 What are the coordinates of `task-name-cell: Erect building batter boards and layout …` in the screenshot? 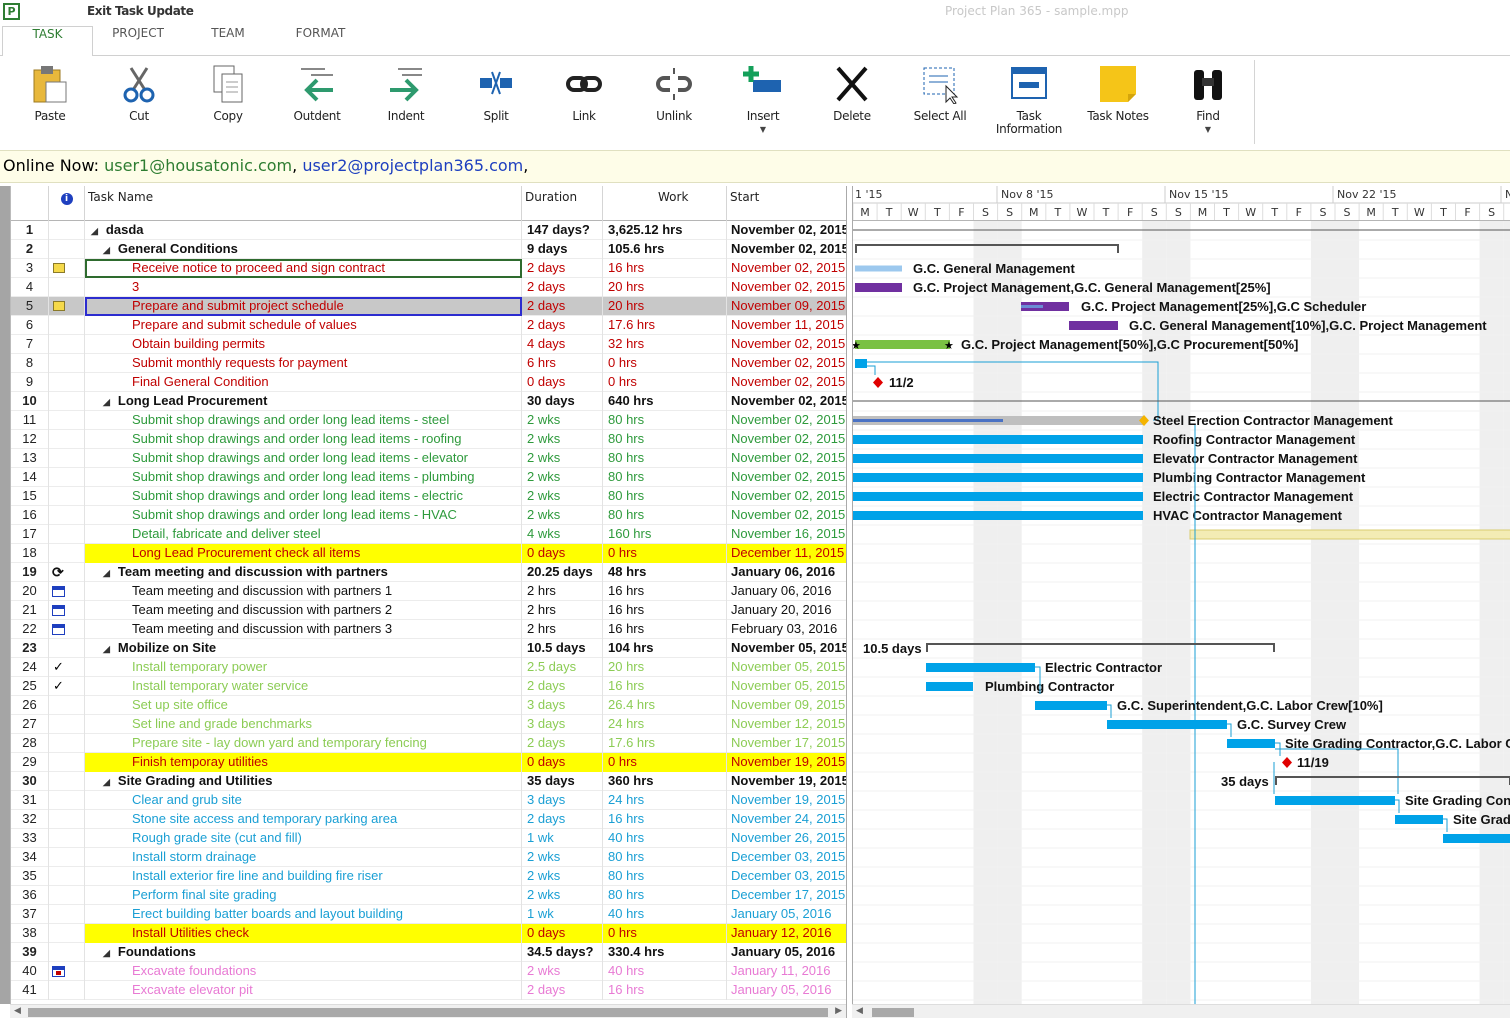 It's located at (303, 914).